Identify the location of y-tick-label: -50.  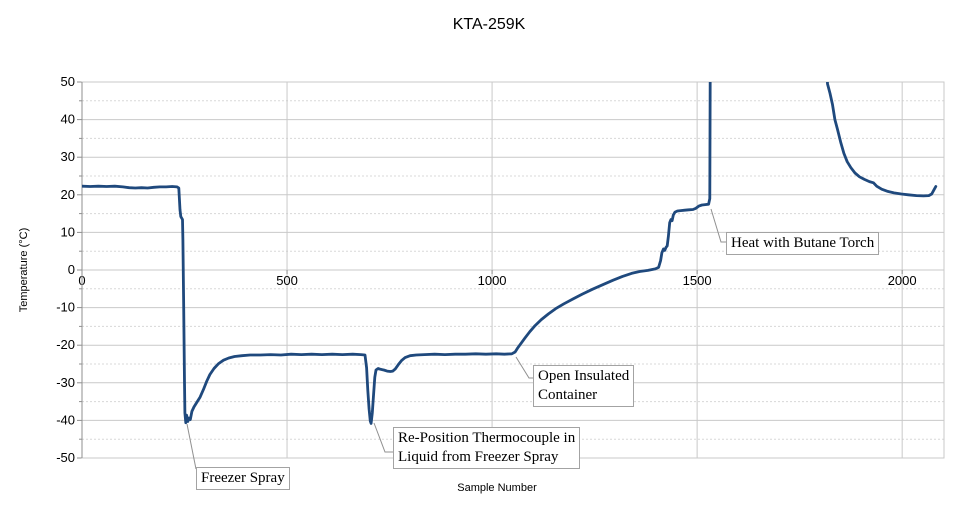
(65, 457).